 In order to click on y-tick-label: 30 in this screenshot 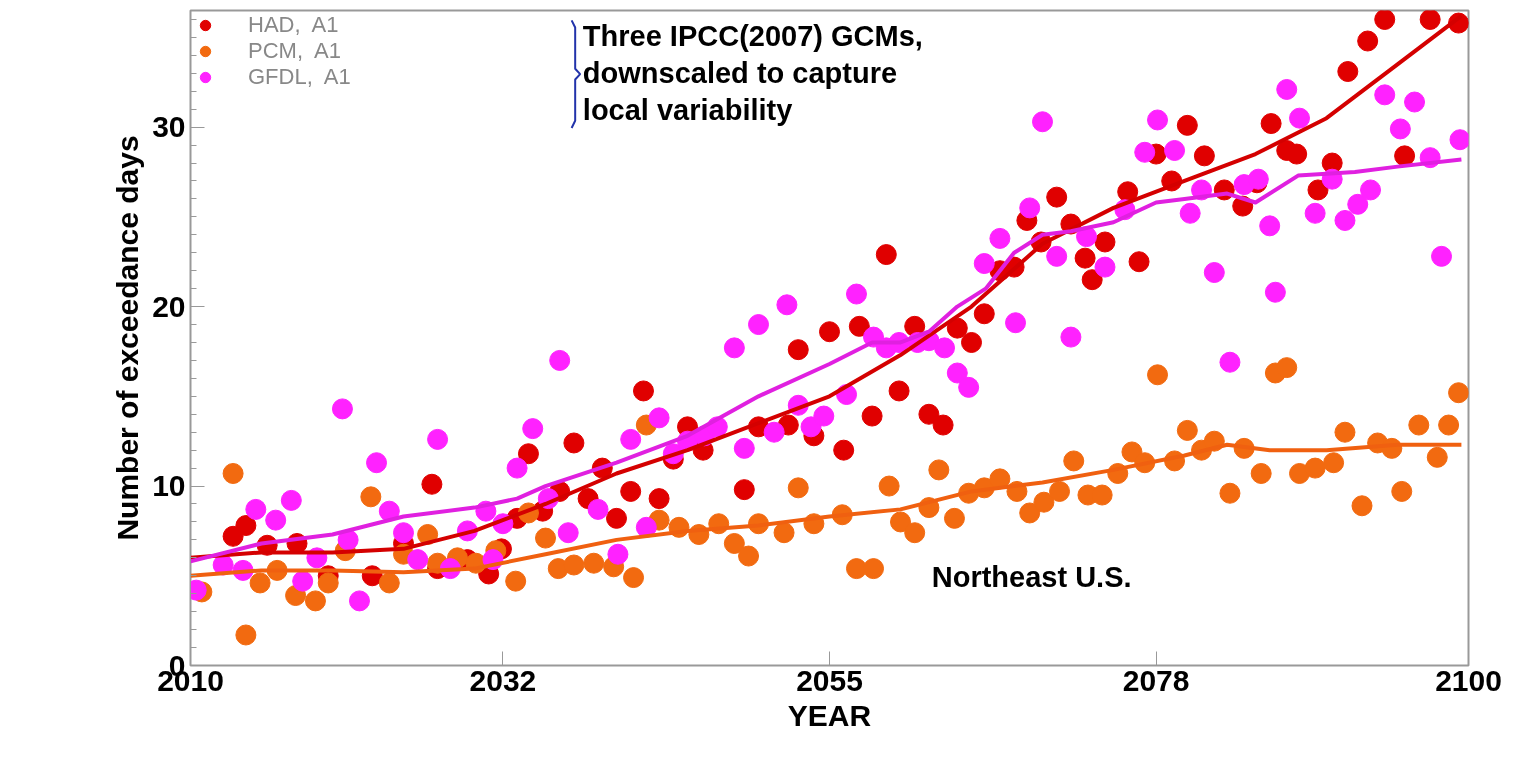, I will do `click(169, 127)`.